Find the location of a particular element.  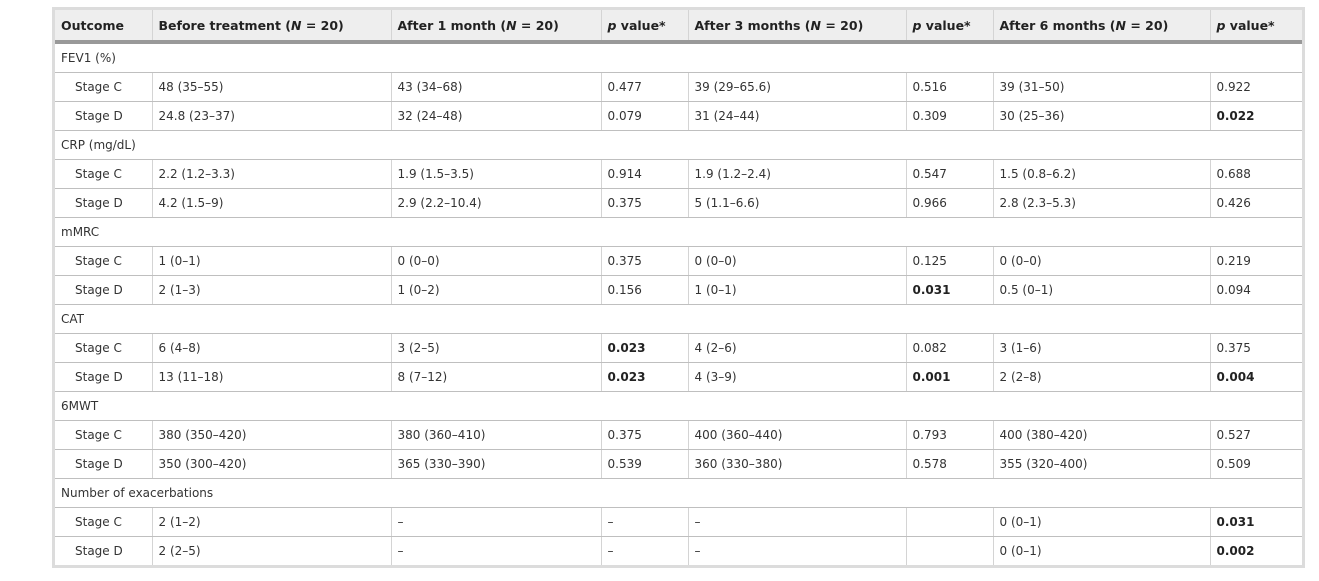

group-row: CAT is located at coordinates (678, 319).